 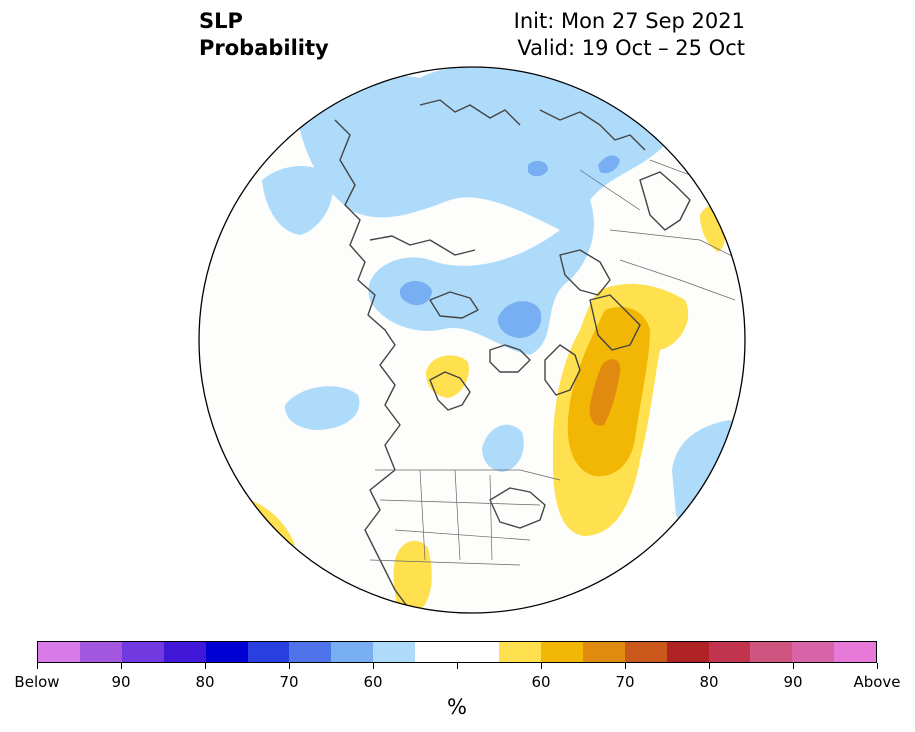 What do you see at coordinates (605, 392) in the screenshot?
I see `above-70-core` at bounding box center [605, 392].